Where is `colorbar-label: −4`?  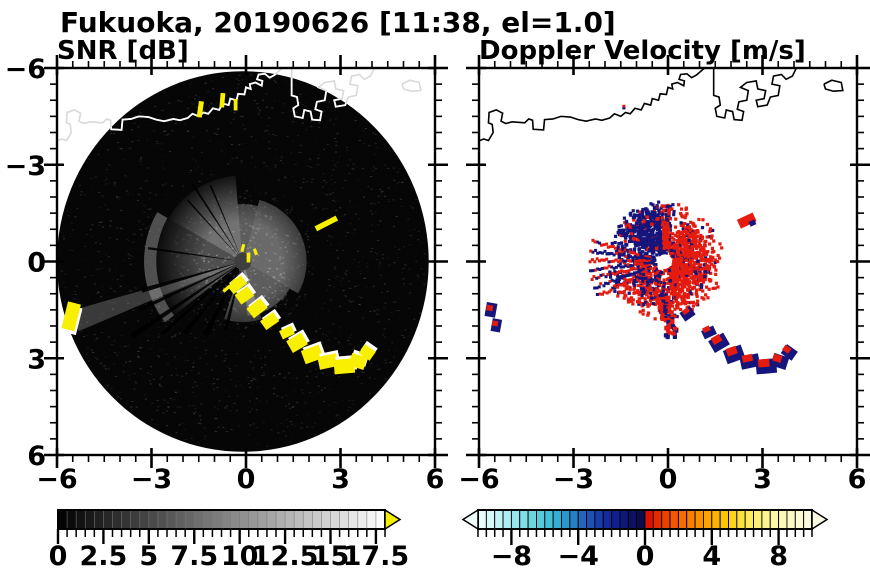 colorbar-label: −4 is located at coordinates (577, 555).